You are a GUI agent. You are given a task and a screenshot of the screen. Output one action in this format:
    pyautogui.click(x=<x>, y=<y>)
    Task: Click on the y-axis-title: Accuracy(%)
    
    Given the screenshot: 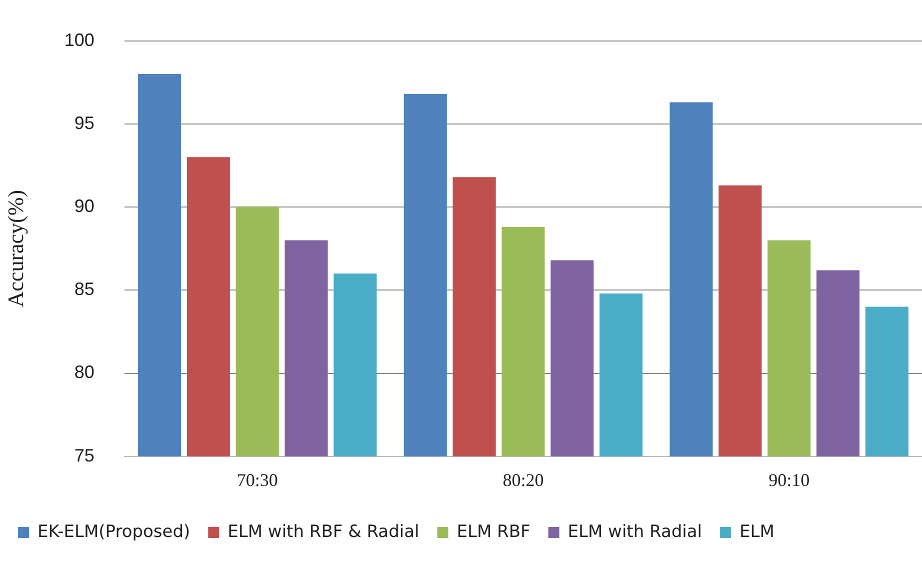 What is the action you would take?
    pyautogui.click(x=15, y=249)
    